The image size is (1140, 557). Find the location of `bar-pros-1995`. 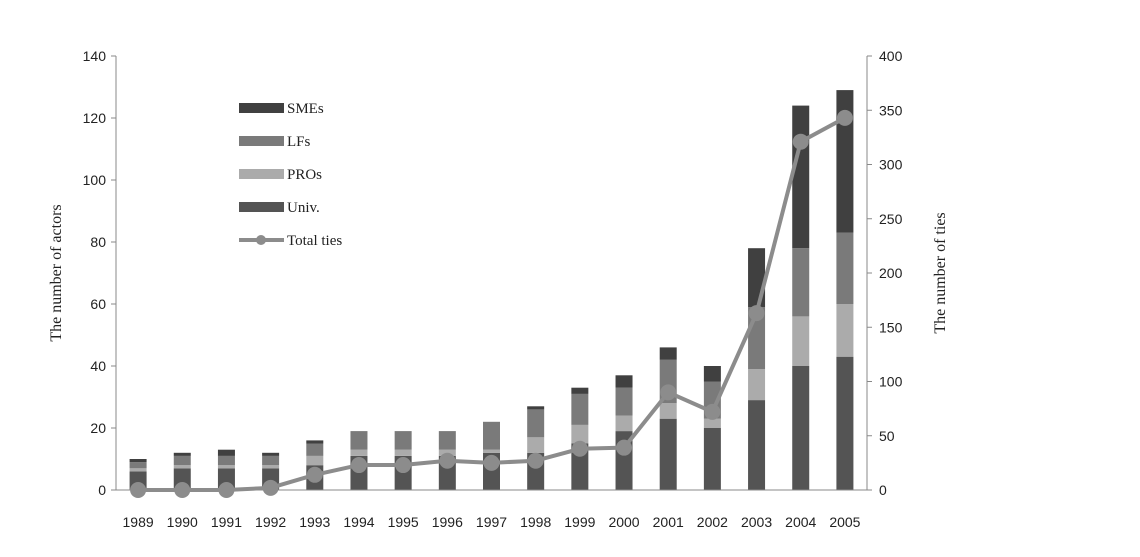

bar-pros-1995 is located at coordinates (403, 452).